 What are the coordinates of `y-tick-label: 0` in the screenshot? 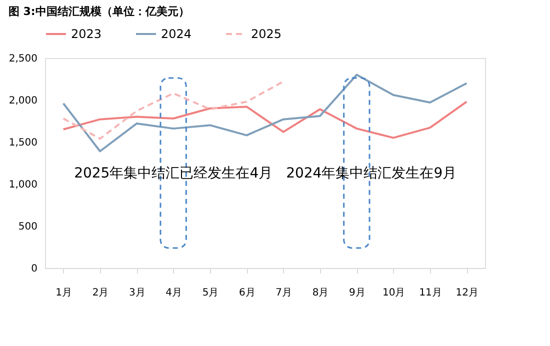 It's located at (34, 269).